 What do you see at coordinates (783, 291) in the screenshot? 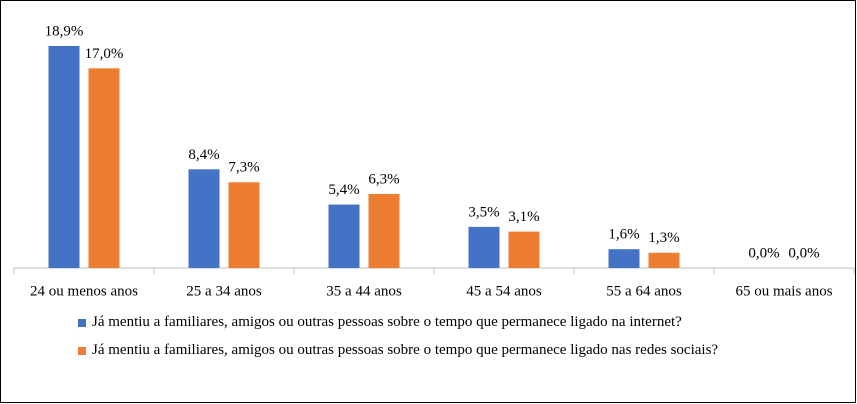
I see `x-tick-label: 65 ou mais anos` at bounding box center [783, 291].